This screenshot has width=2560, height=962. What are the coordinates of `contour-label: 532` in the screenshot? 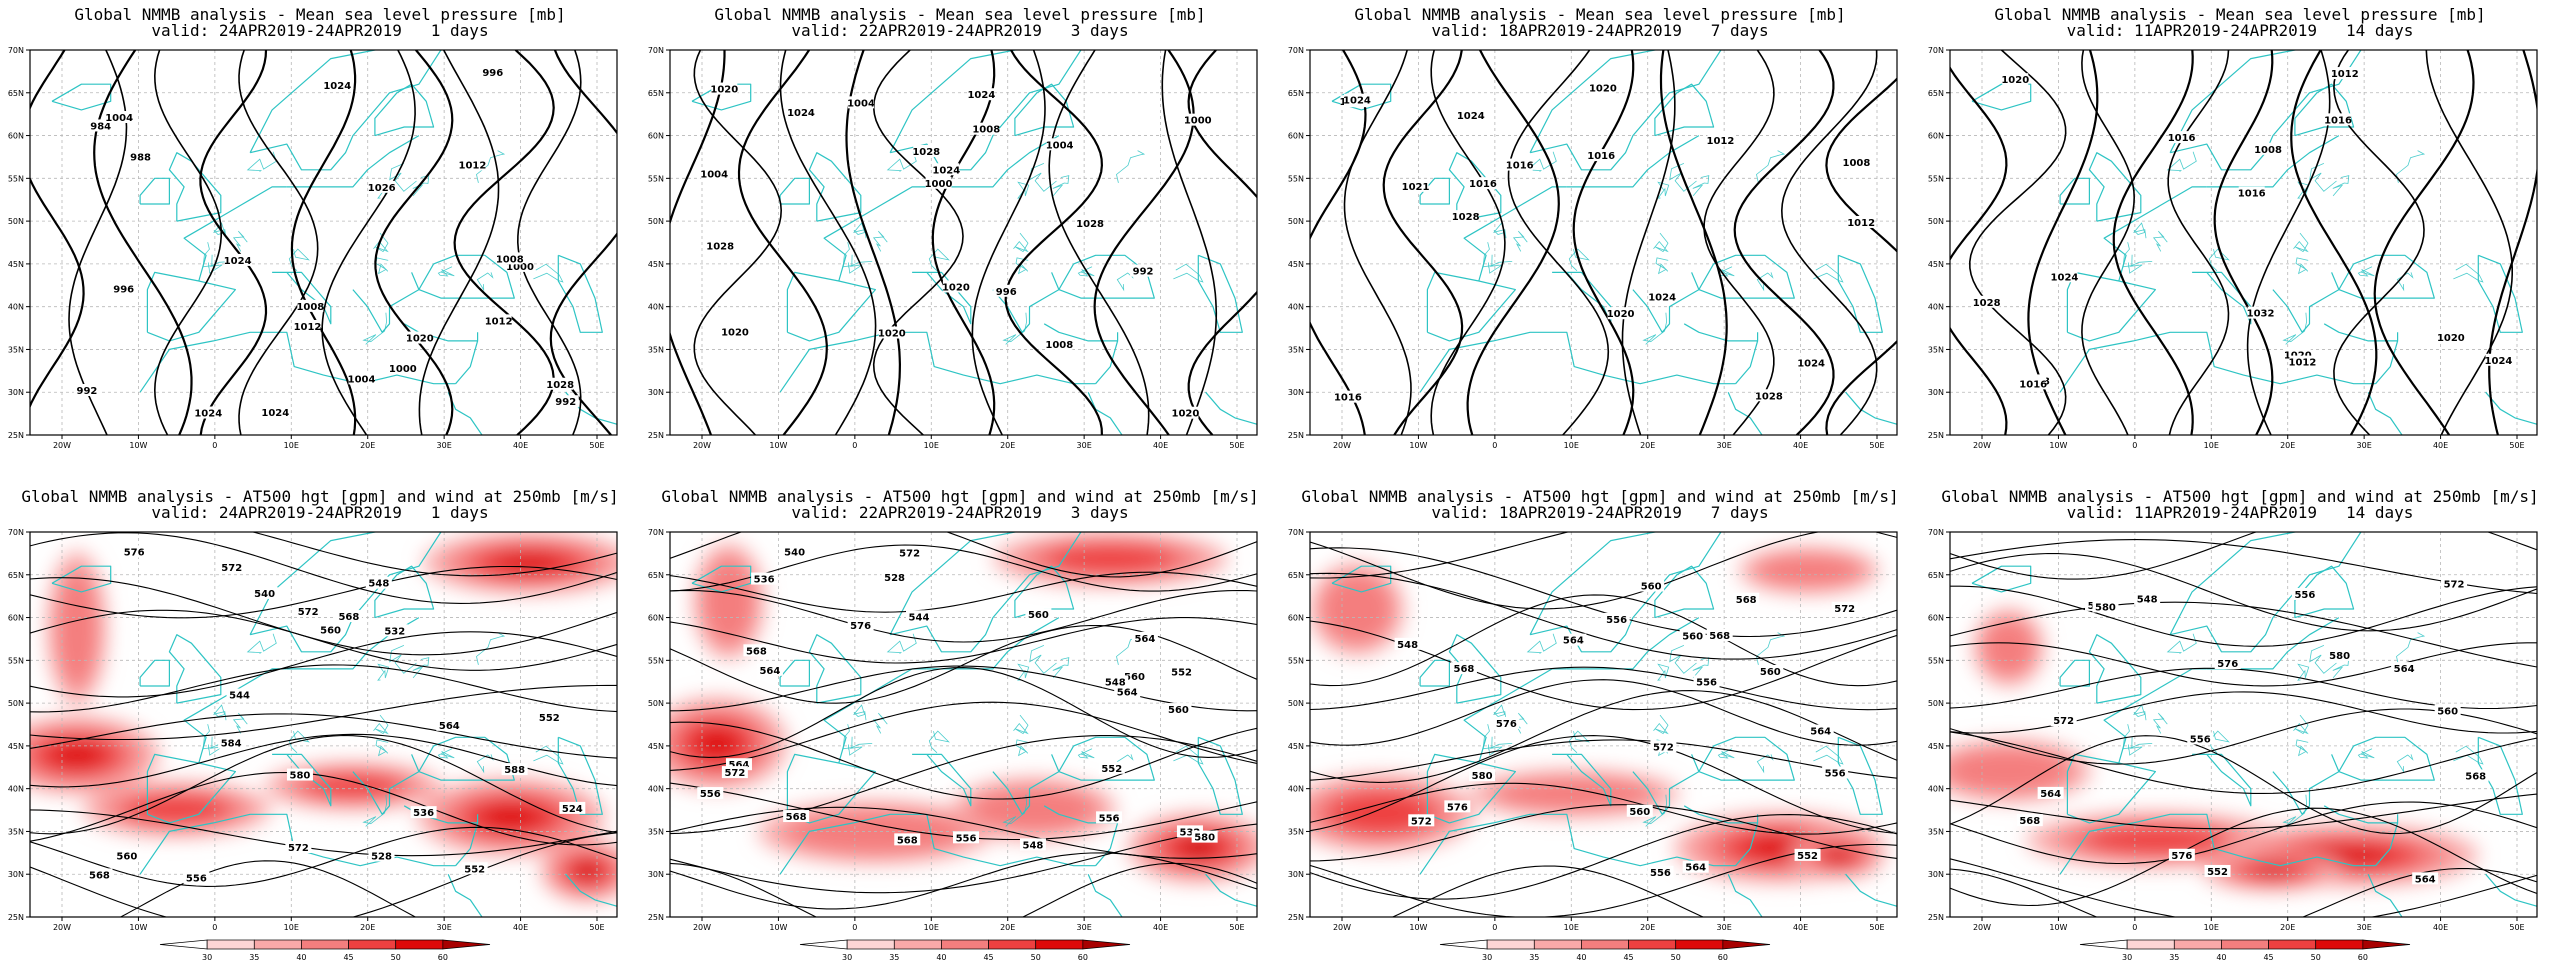 It's located at (394, 631).